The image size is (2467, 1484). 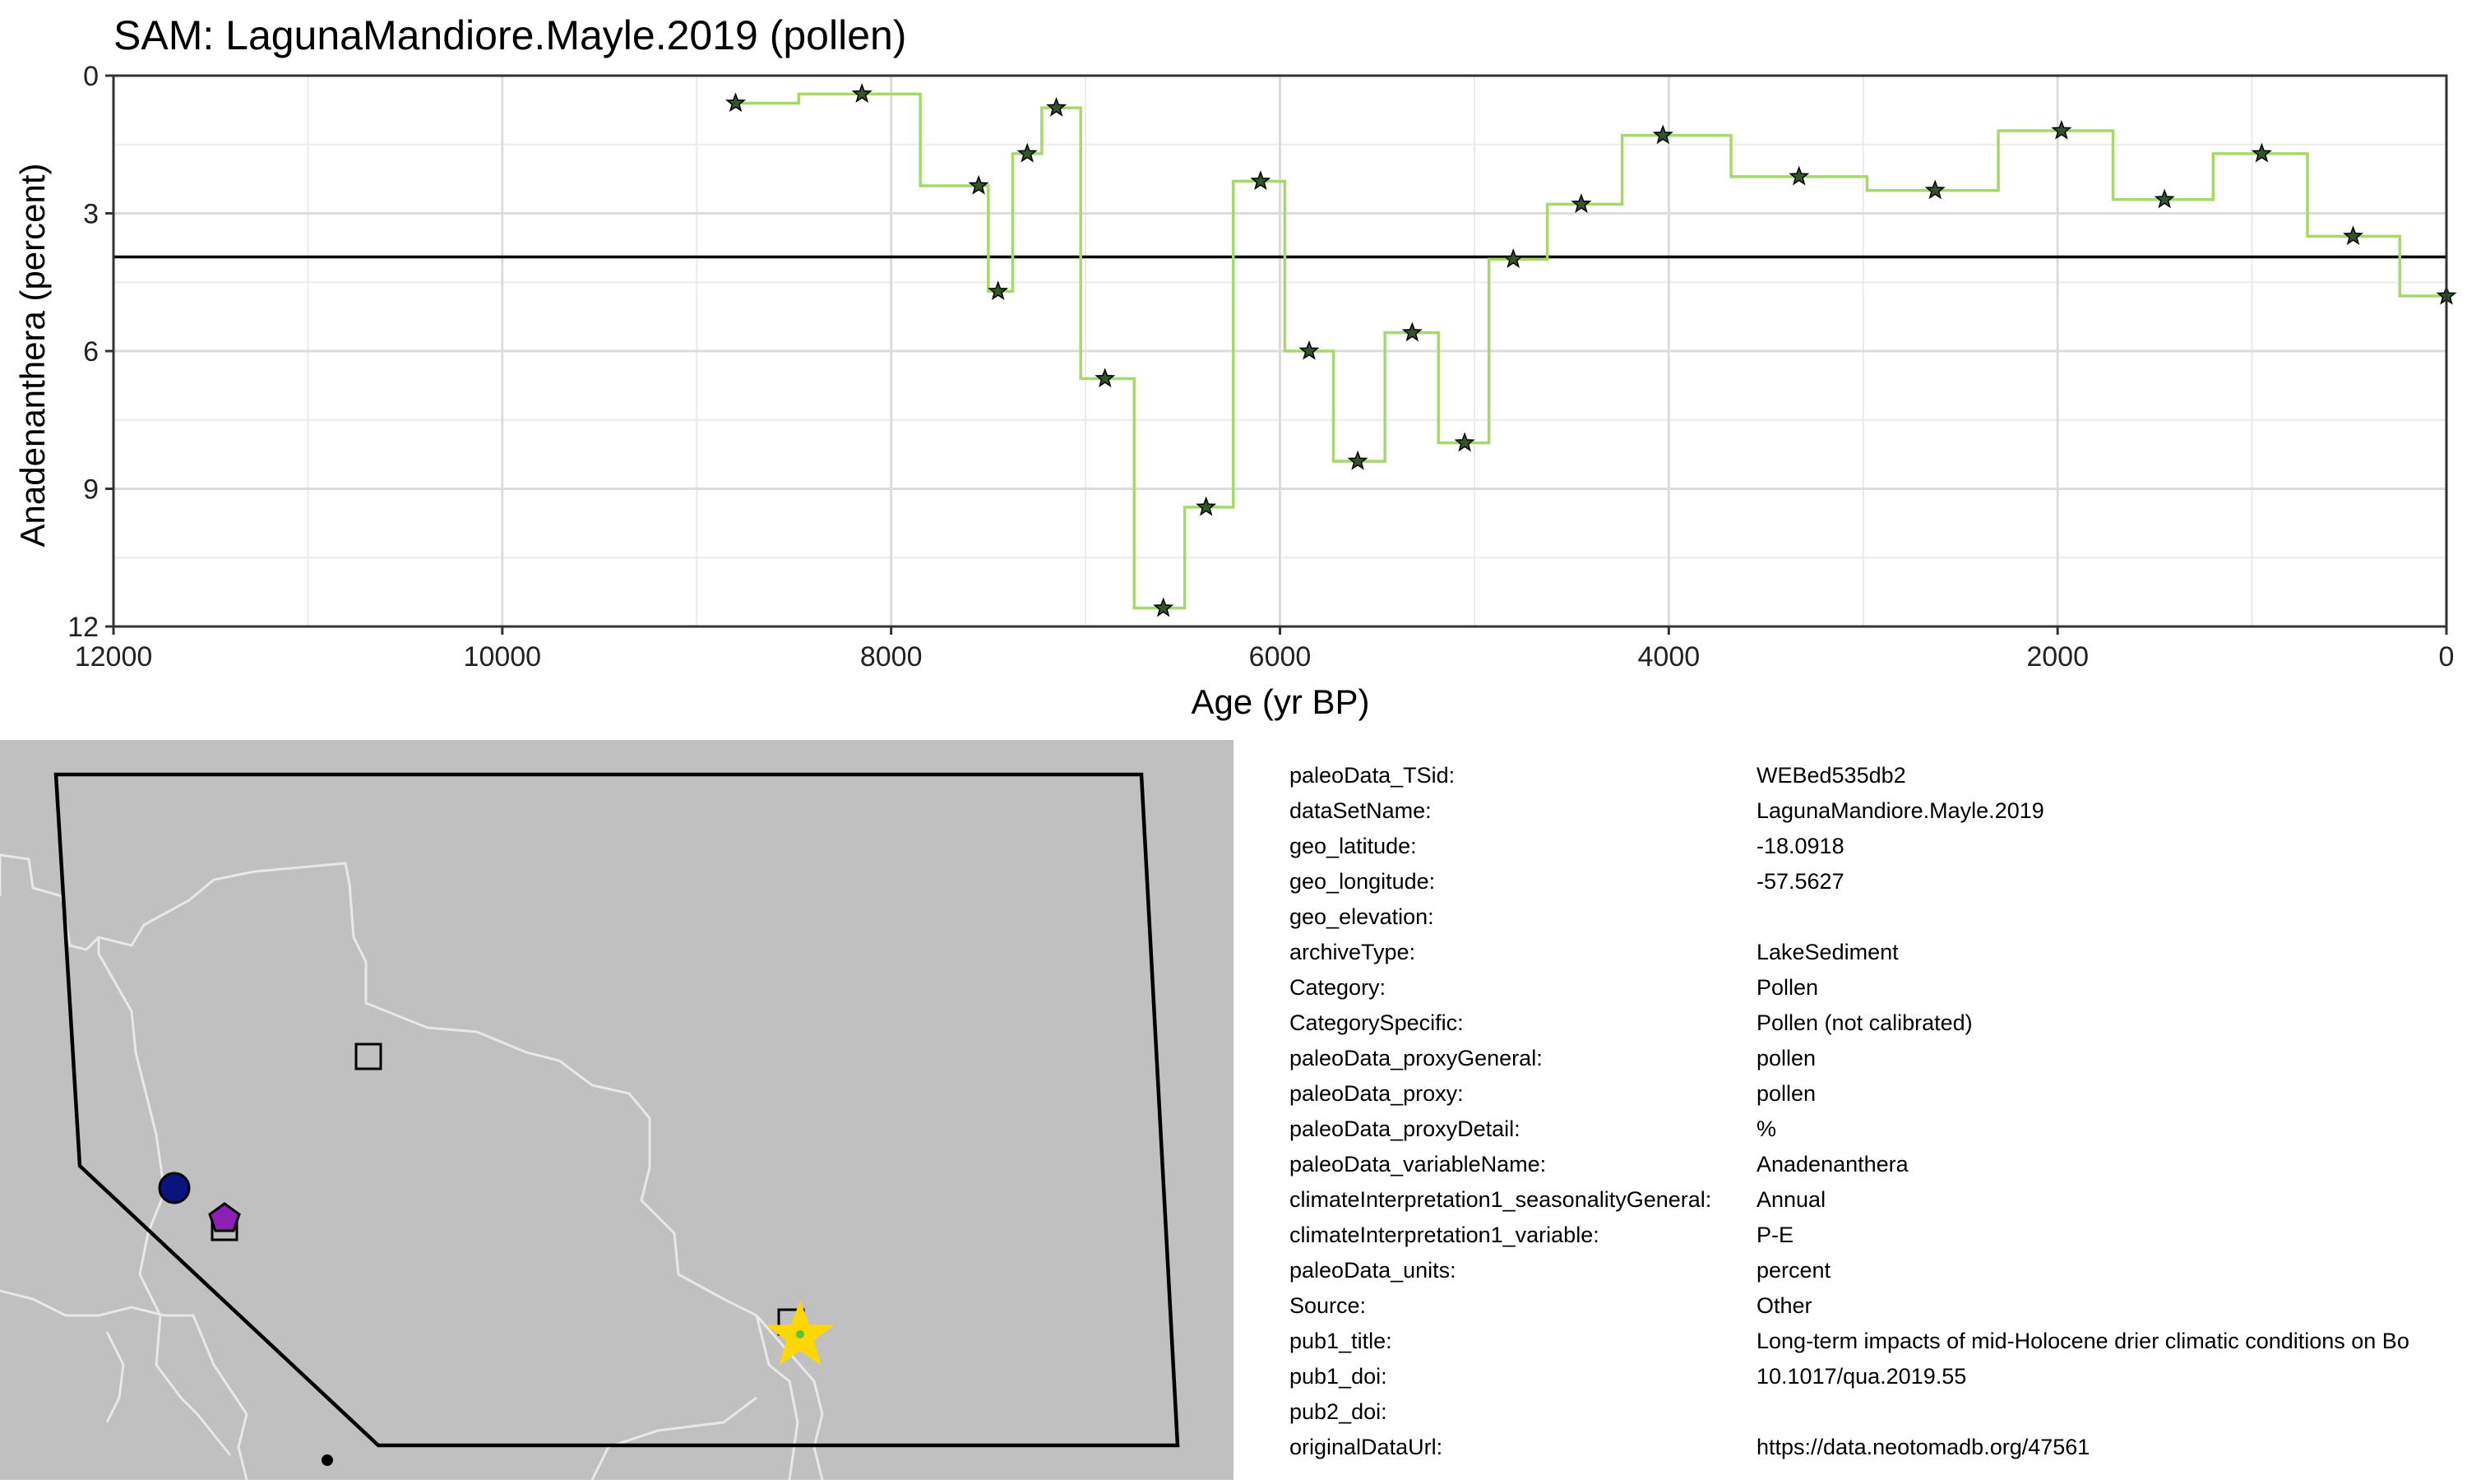 I want to click on y-axis-title: Anadenanthera (percent), so click(x=32, y=356).